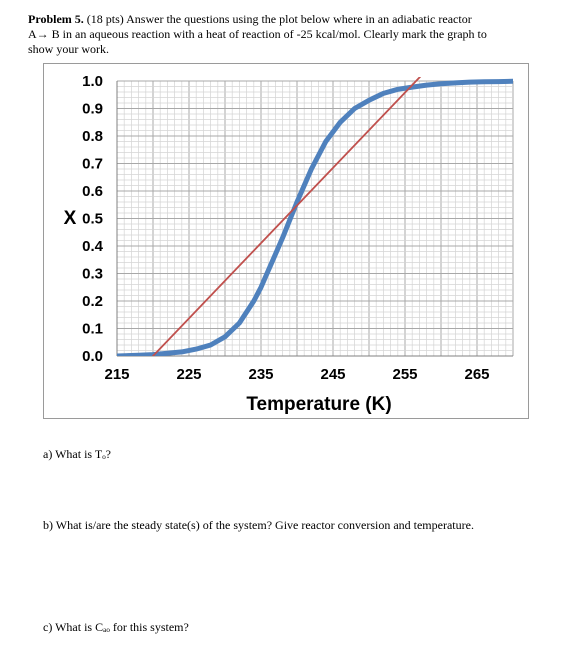 The width and height of the screenshot is (576, 670). Describe the element at coordinates (116, 627) in the screenshot. I see `question-c: c) What is Cₐₒ for this system?` at that location.